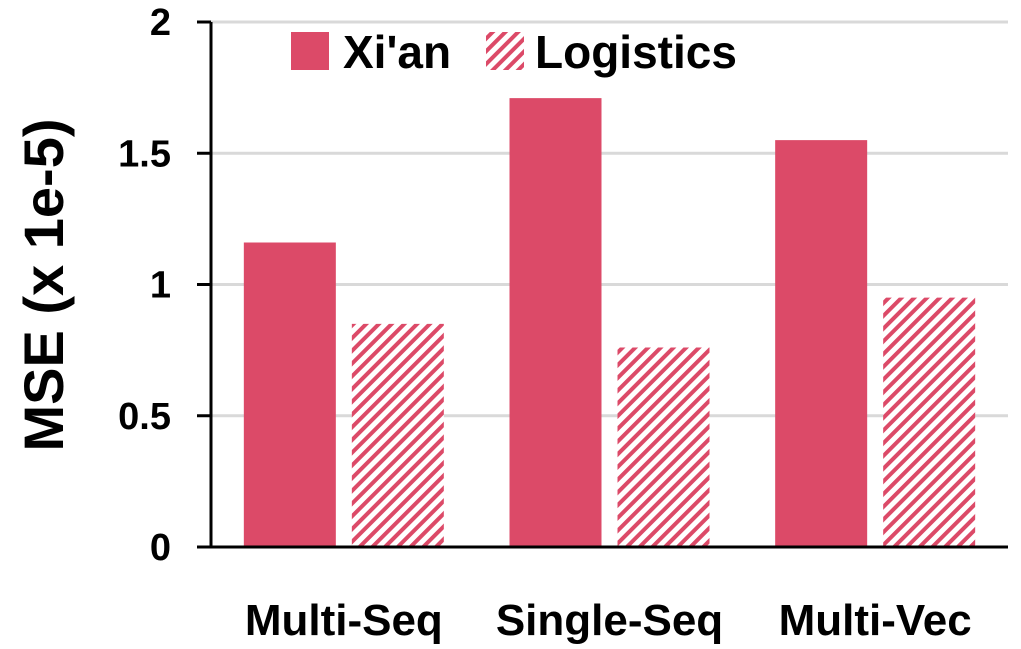  What do you see at coordinates (929, 422) in the screenshot?
I see `bar-multi-vec-logistics` at bounding box center [929, 422].